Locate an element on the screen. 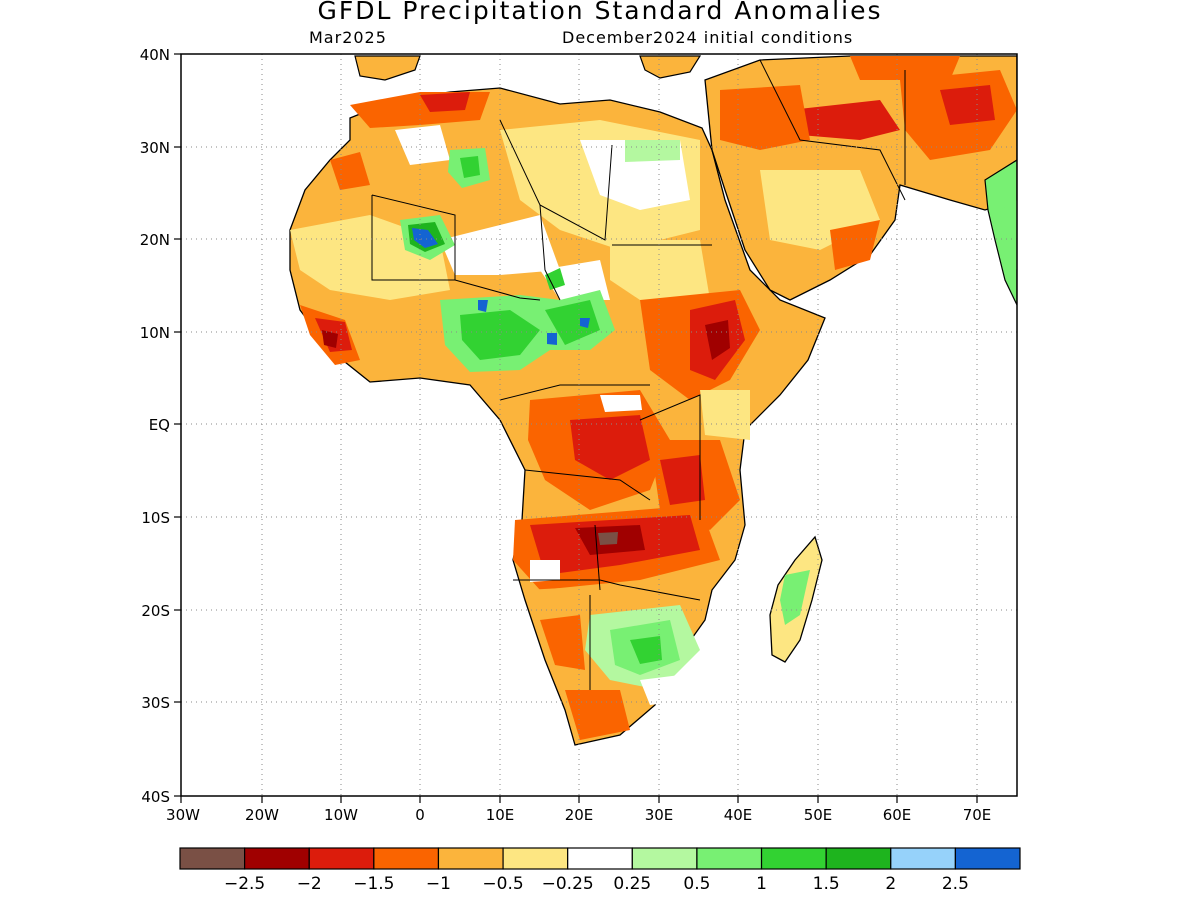 Image resolution: width=1200 pixels, height=900 pixels. colorbar-label-3: −1 is located at coordinates (438, 884).